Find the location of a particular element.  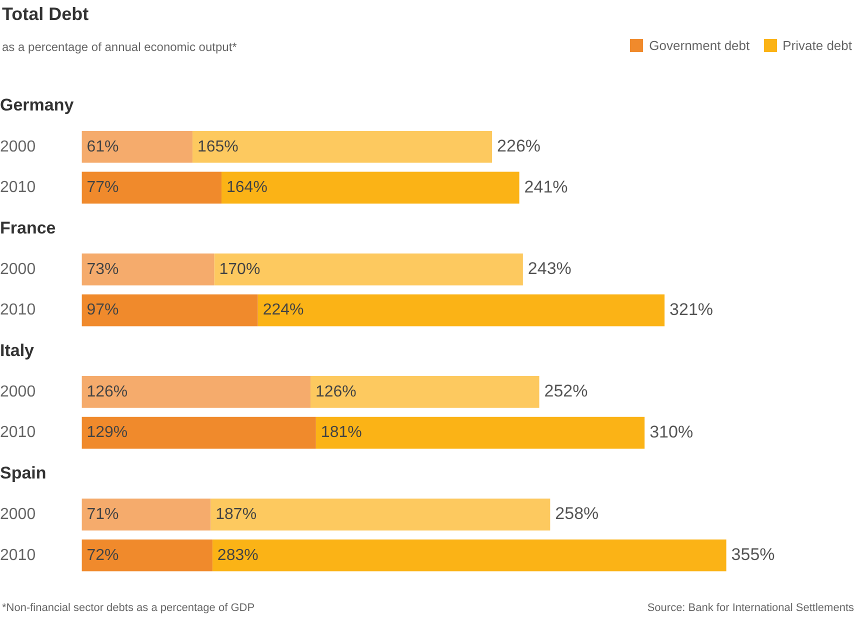

y-tick-label: Italy is located at coordinates (17, 350).